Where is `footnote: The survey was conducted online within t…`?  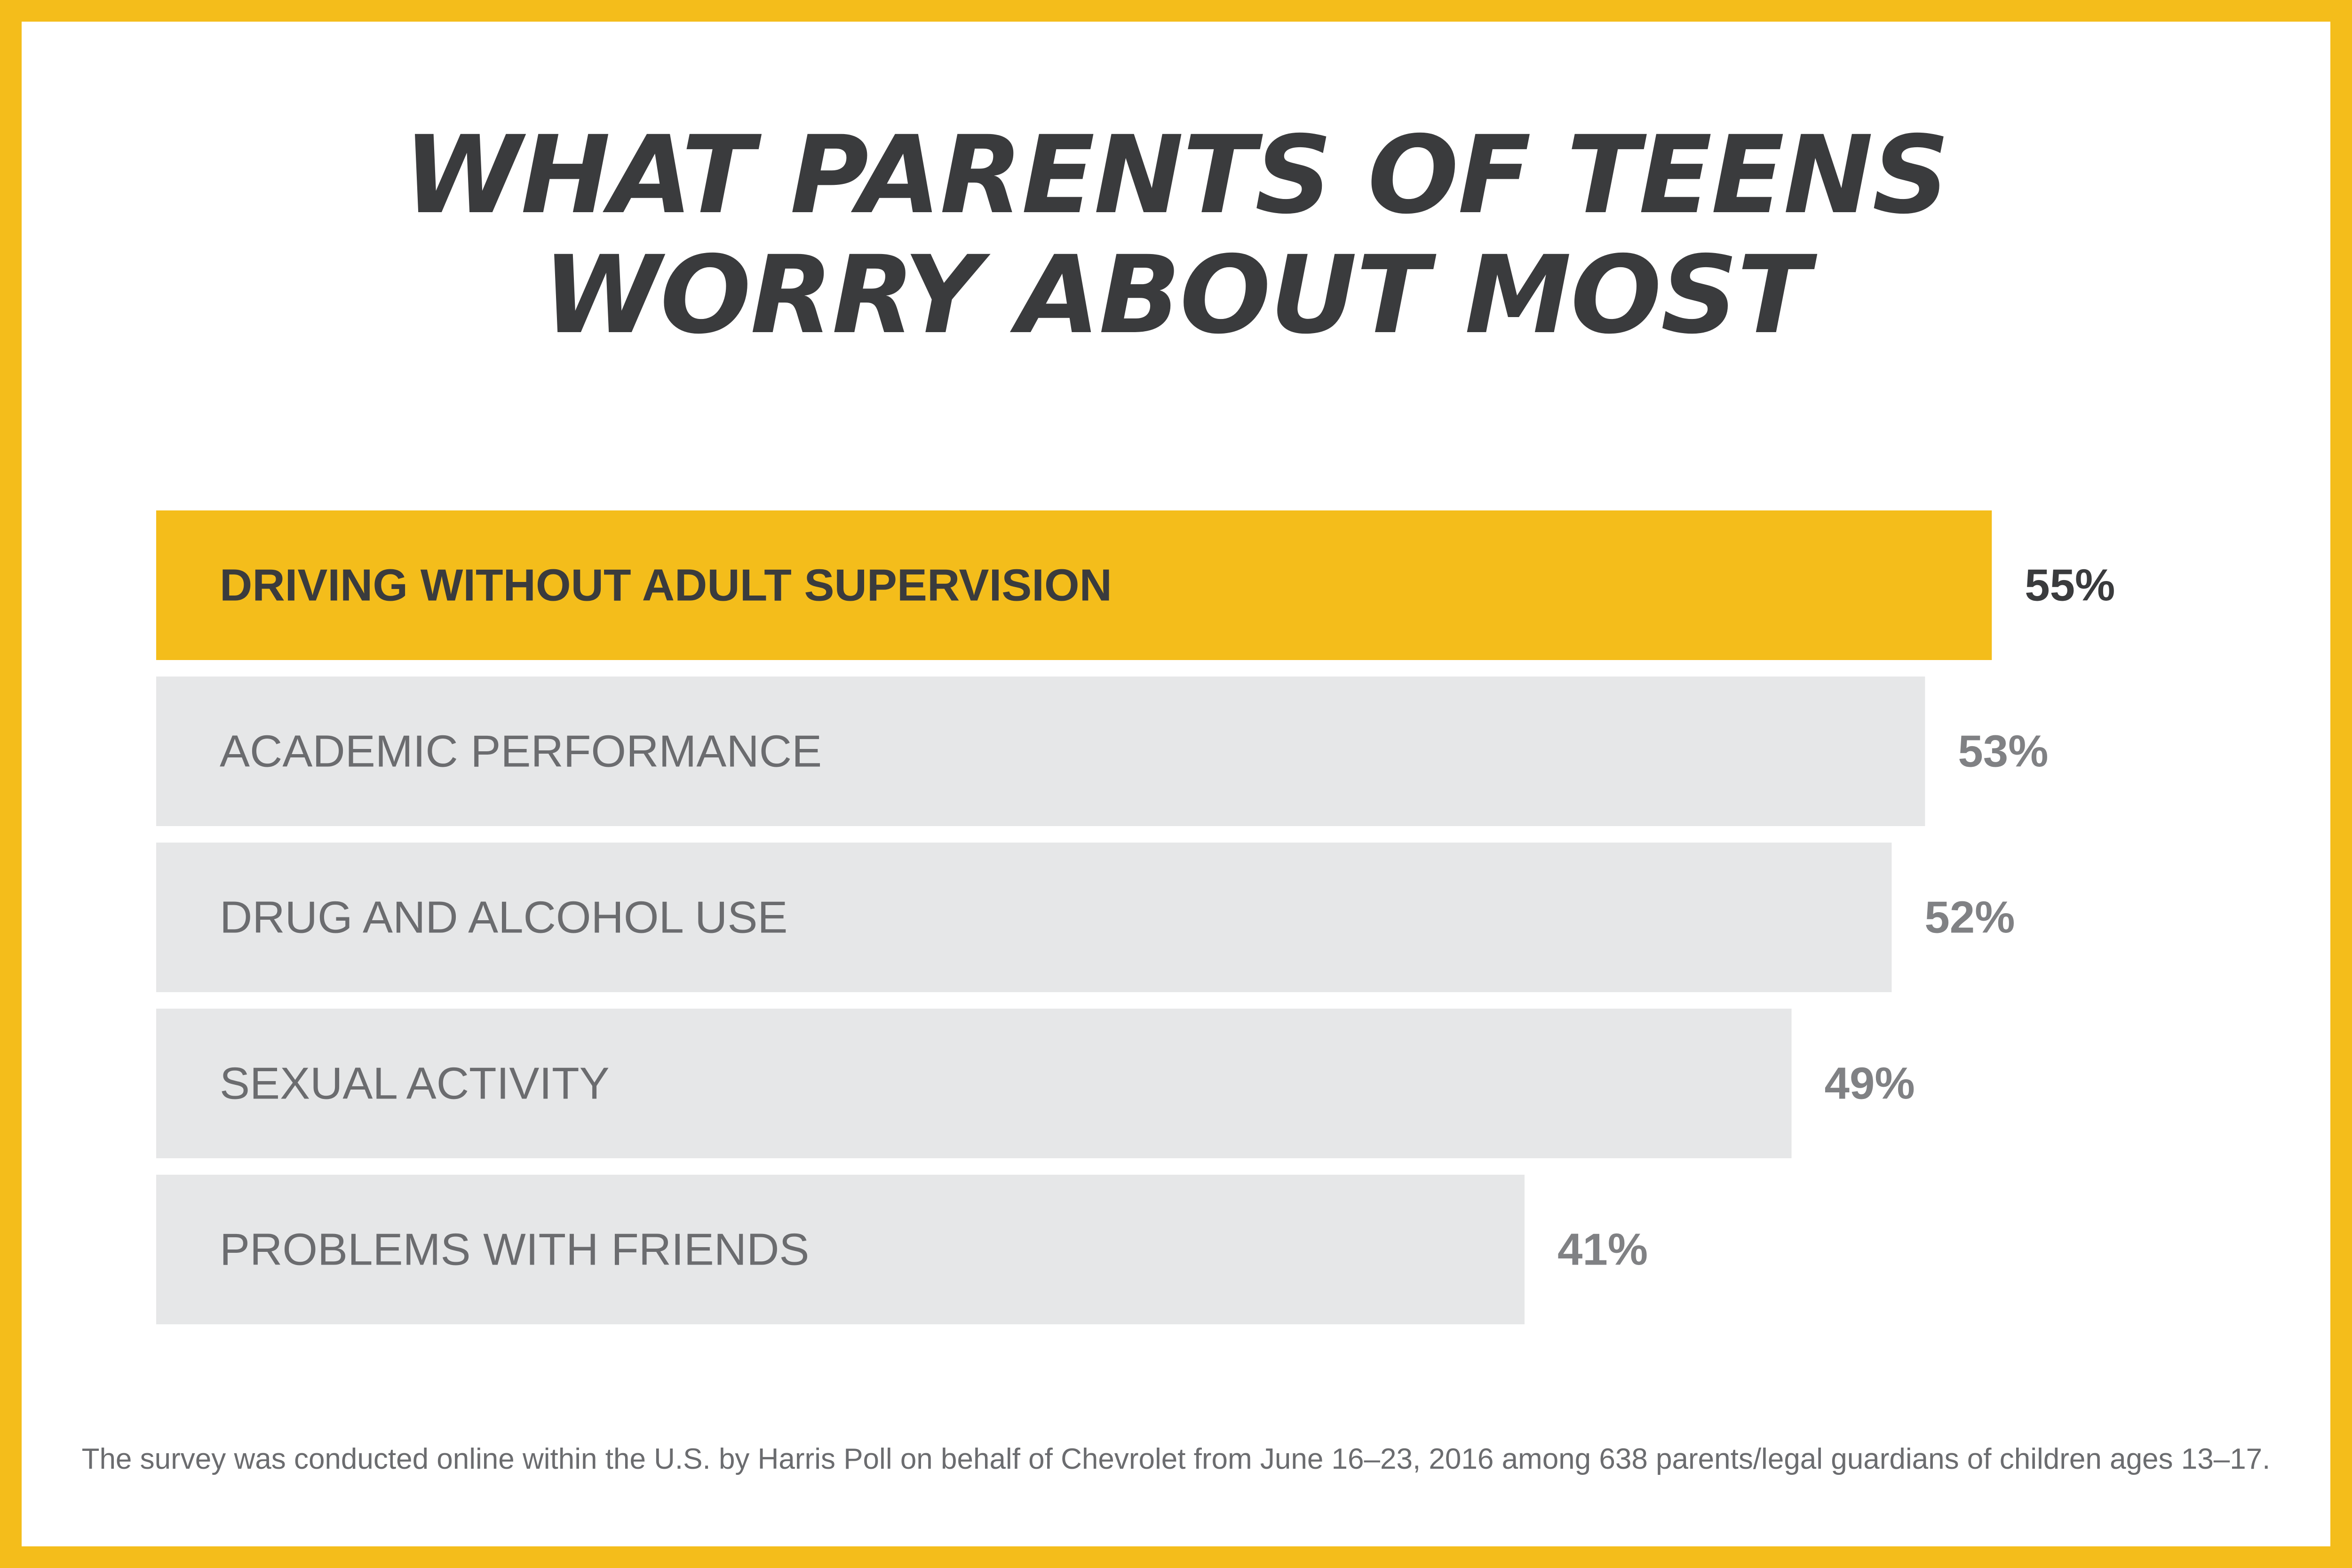
footnote: The survey was conducted online within t… is located at coordinates (1176, 1459).